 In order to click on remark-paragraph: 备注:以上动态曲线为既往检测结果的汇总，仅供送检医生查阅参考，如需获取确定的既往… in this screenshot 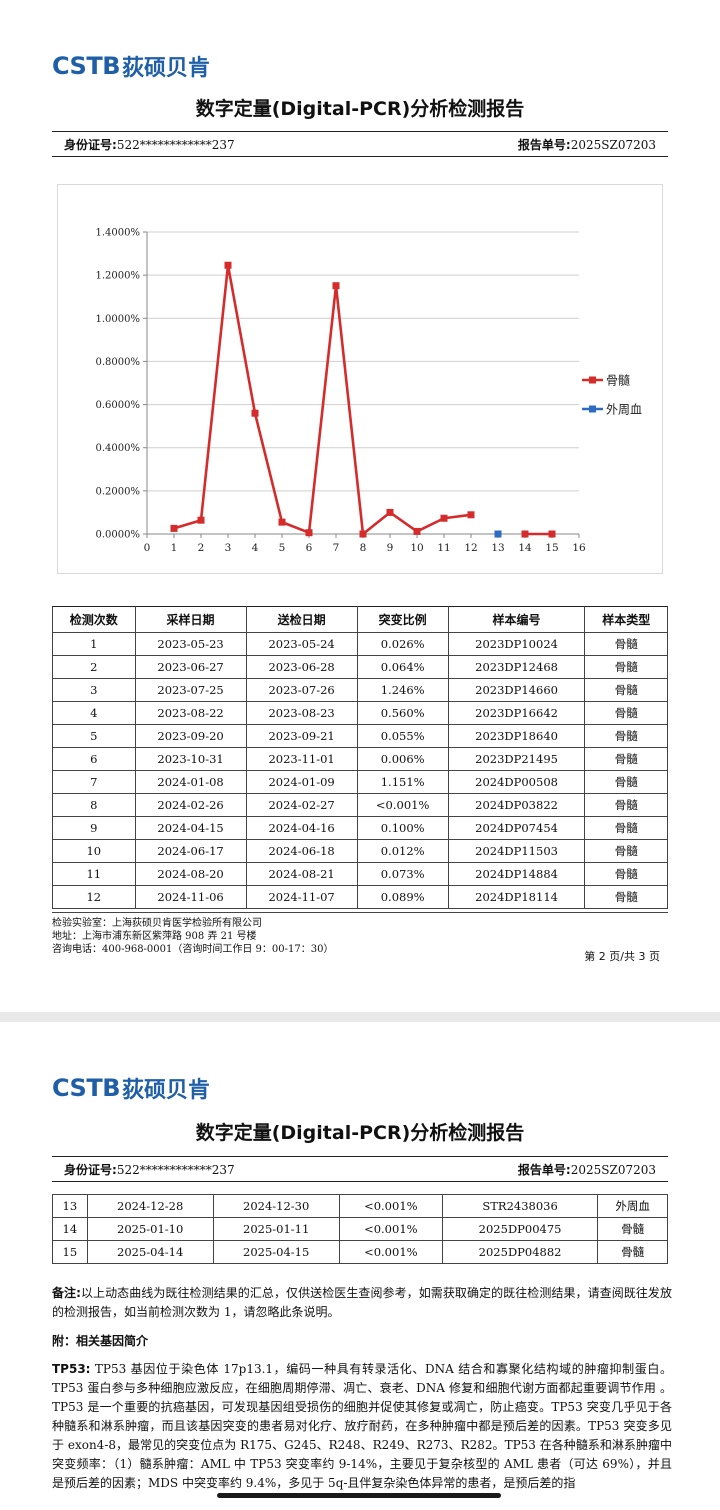, I will do `click(362, 1303)`.